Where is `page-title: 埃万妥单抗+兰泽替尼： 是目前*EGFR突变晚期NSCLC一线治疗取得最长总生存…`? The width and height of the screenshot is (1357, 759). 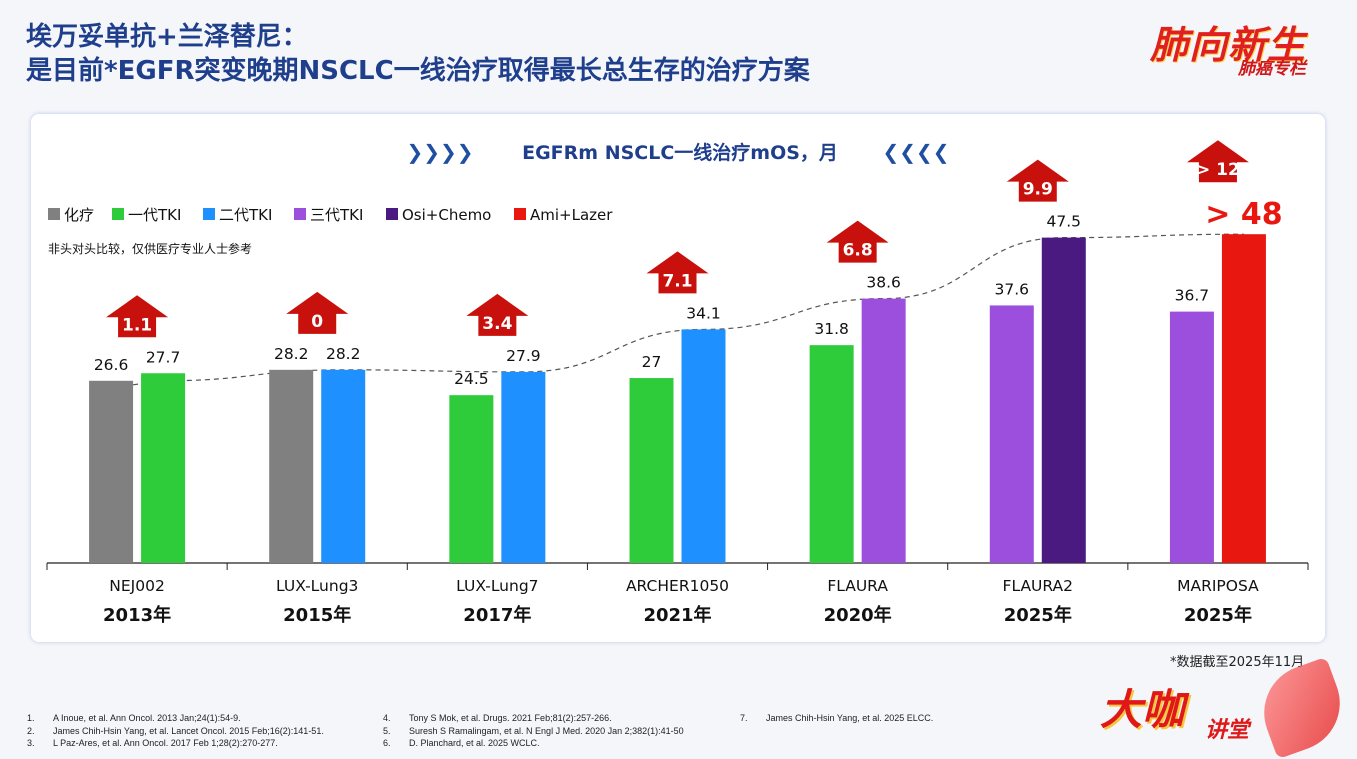
page-title: 埃万妥单抗+兰泽替尼： 是目前*EGFR突变晚期NSCLC一线治疗取得最长总生存… is located at coordinates (418, 54).